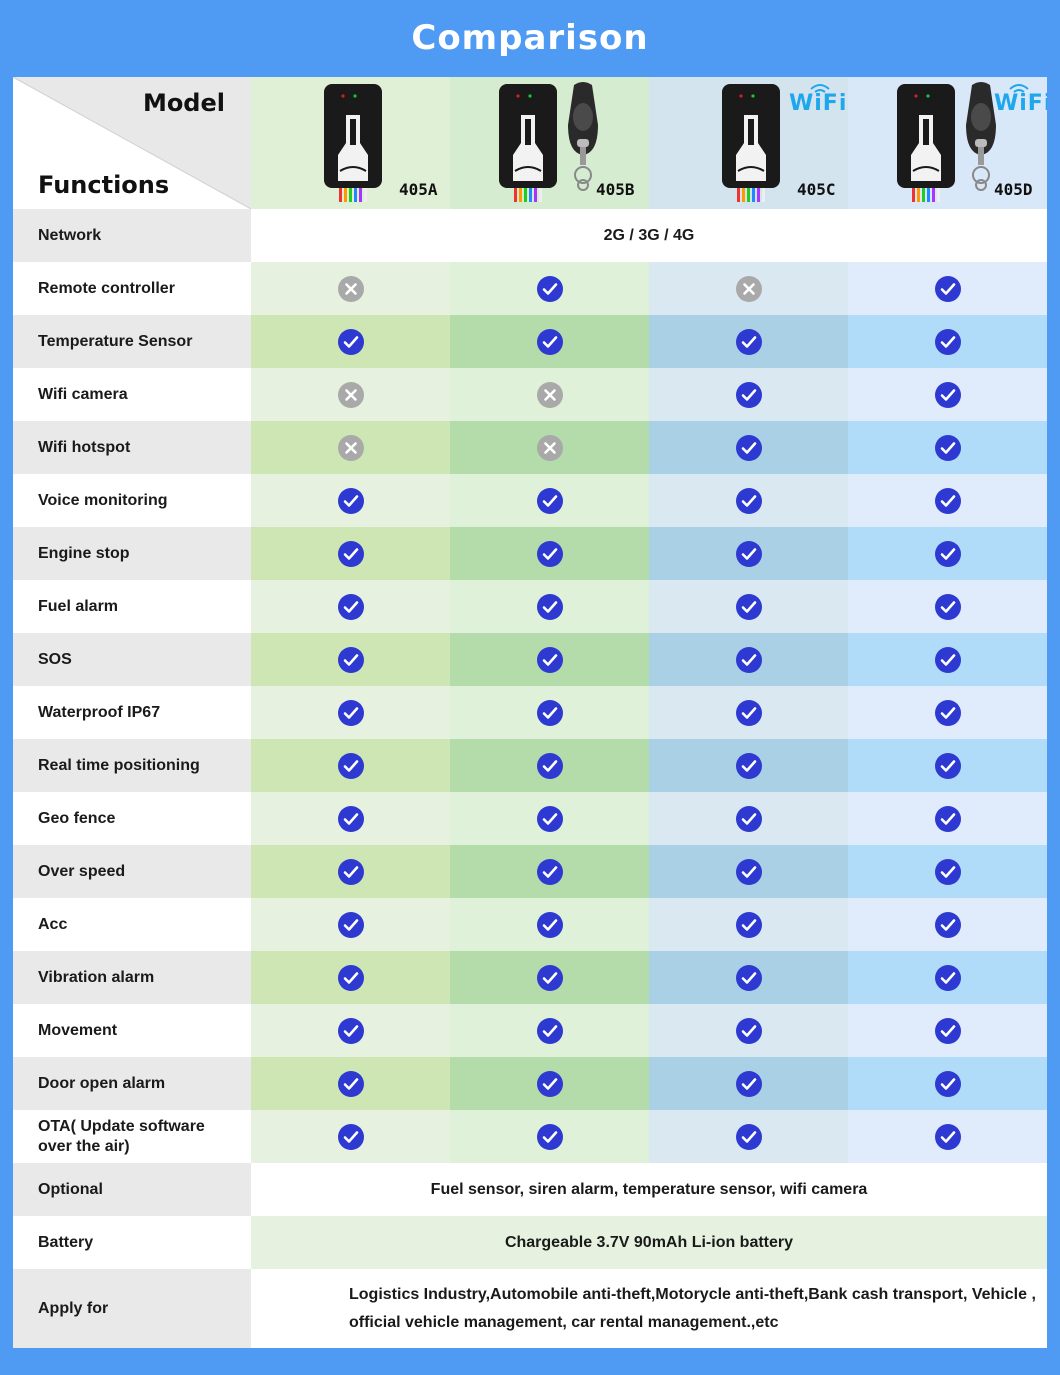  Describe the element at coordinates (530, 924) in the screenshot. I see `table-row: Acc` at that location.